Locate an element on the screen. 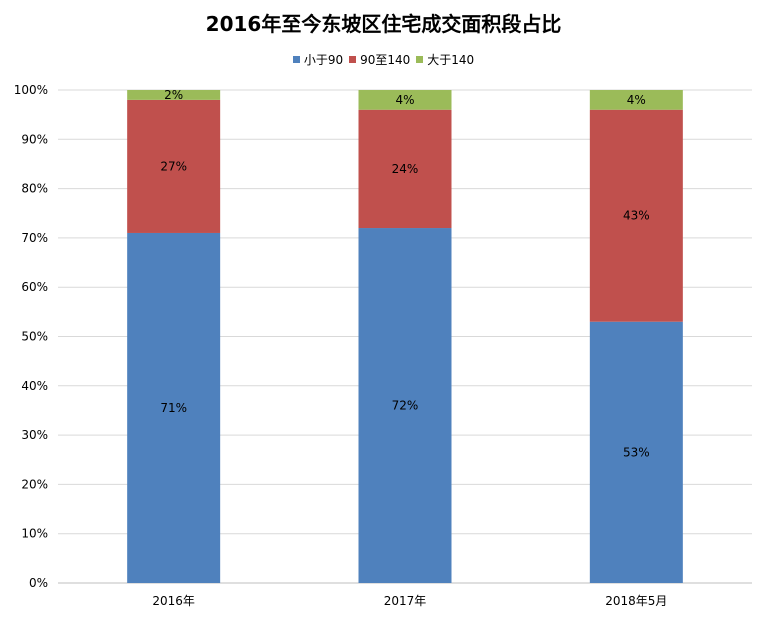  y-tick-label: 70% is located at coordinates (34, 238).